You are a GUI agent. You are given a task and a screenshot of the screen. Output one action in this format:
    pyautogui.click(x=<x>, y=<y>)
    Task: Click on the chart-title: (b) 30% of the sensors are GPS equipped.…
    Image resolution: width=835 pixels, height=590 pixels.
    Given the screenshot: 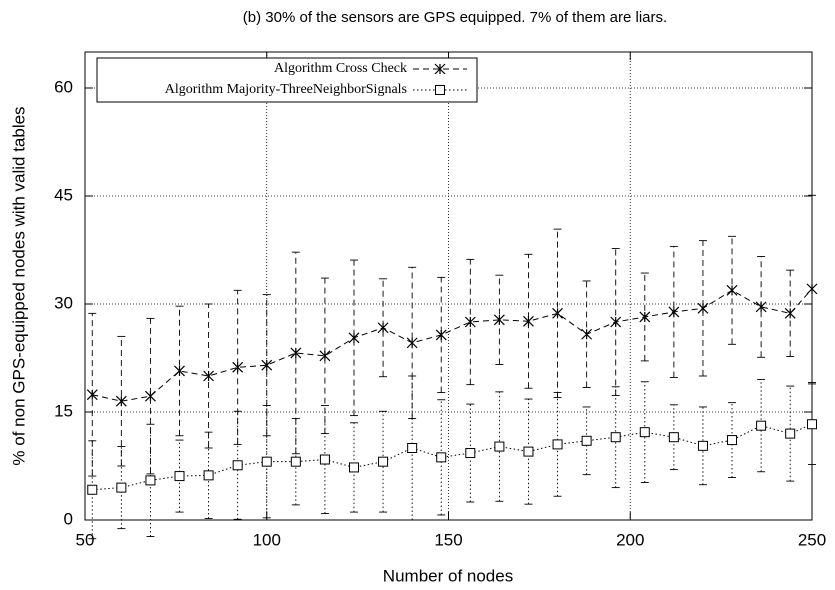 What is the action you would take?
    pyautogui.click(x=455, y=17)
    